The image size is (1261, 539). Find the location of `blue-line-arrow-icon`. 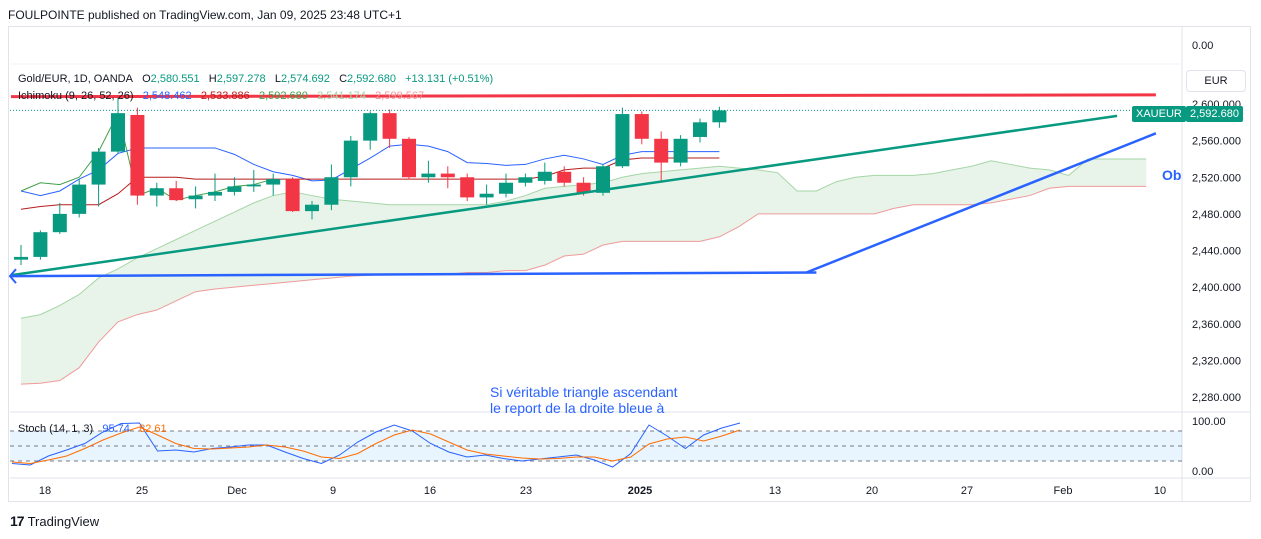

blue-line-arrow-icon is located at coordinates (12, 276).